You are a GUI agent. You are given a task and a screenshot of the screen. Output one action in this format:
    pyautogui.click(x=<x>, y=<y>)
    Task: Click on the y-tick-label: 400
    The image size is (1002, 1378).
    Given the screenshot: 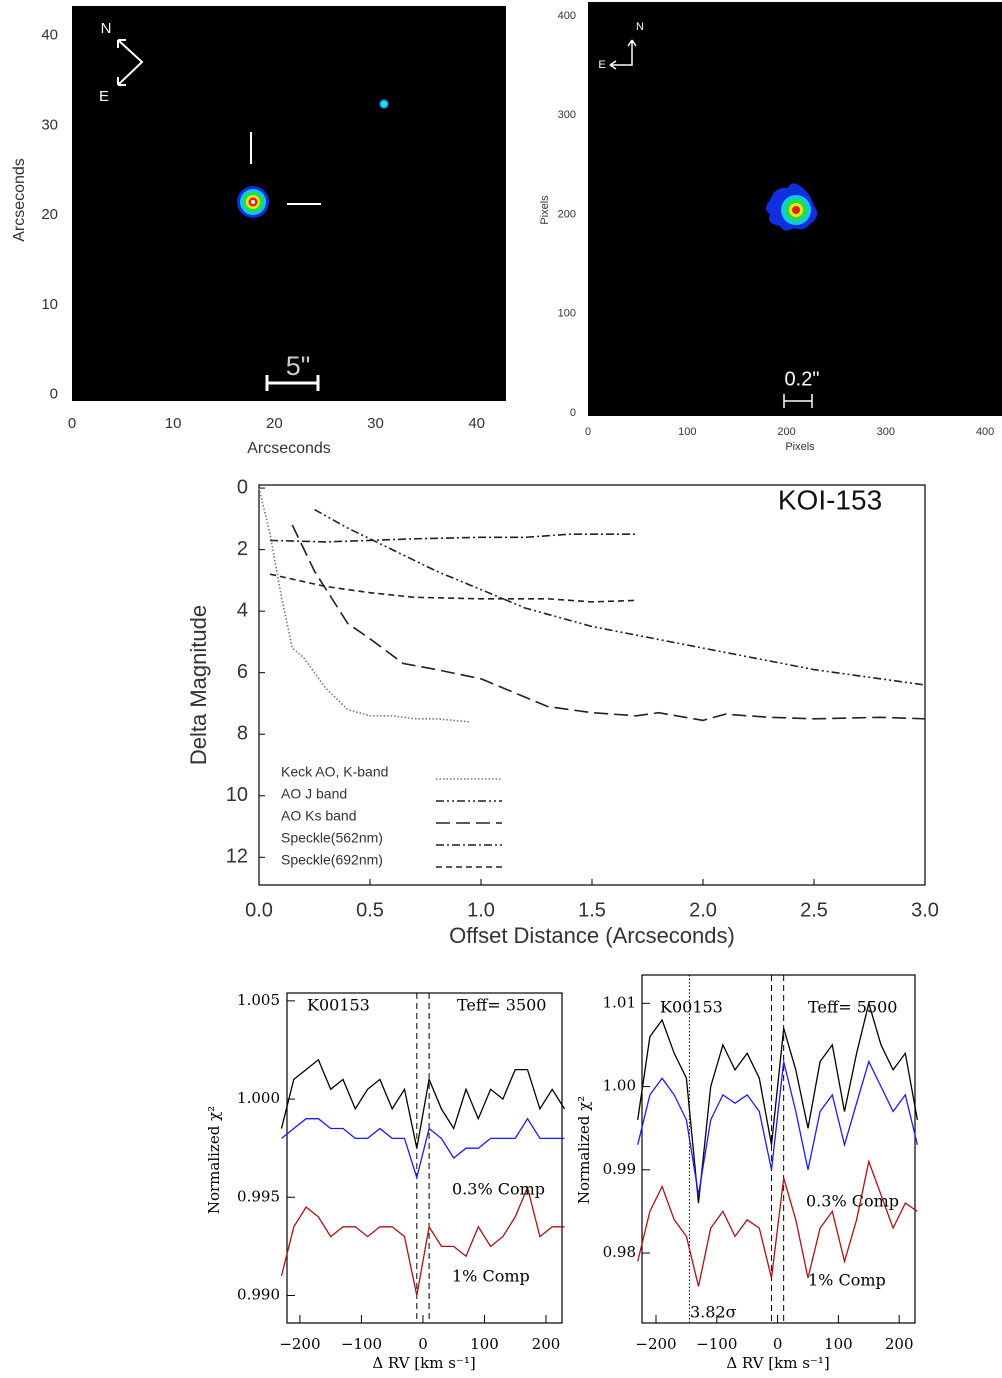 What is the action you would take?
    pyautogui.click(x=567, y=16)
    